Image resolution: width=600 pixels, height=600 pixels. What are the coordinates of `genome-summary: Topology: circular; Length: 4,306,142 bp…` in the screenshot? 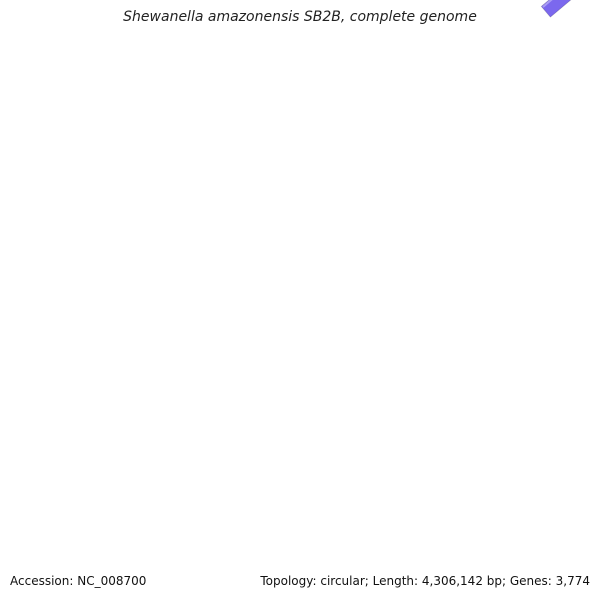 It's located at (425, 581).